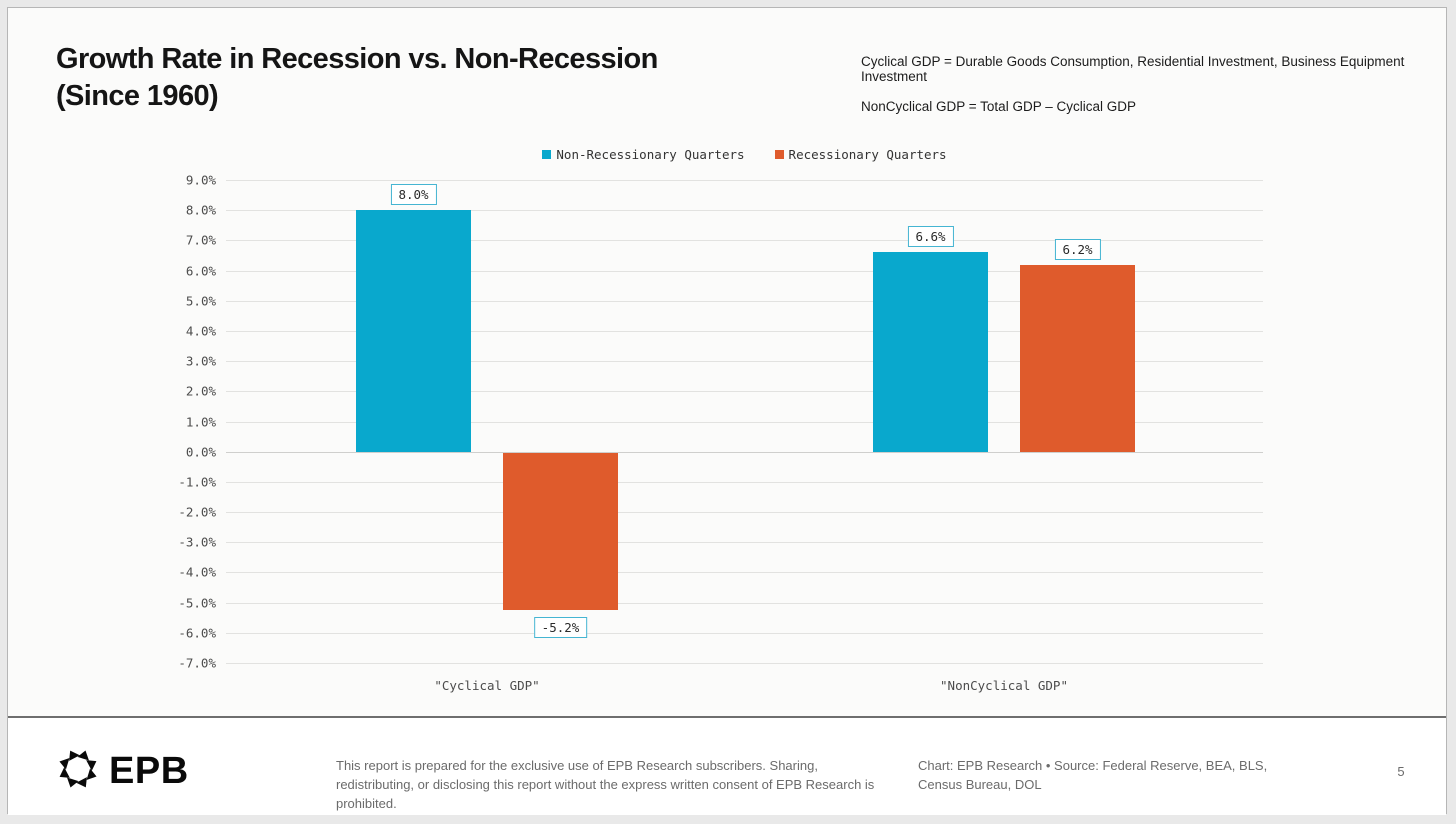 The height and width of the screenshot is (824, 1456). I want to click on aperture-icon, so click(78, 771).